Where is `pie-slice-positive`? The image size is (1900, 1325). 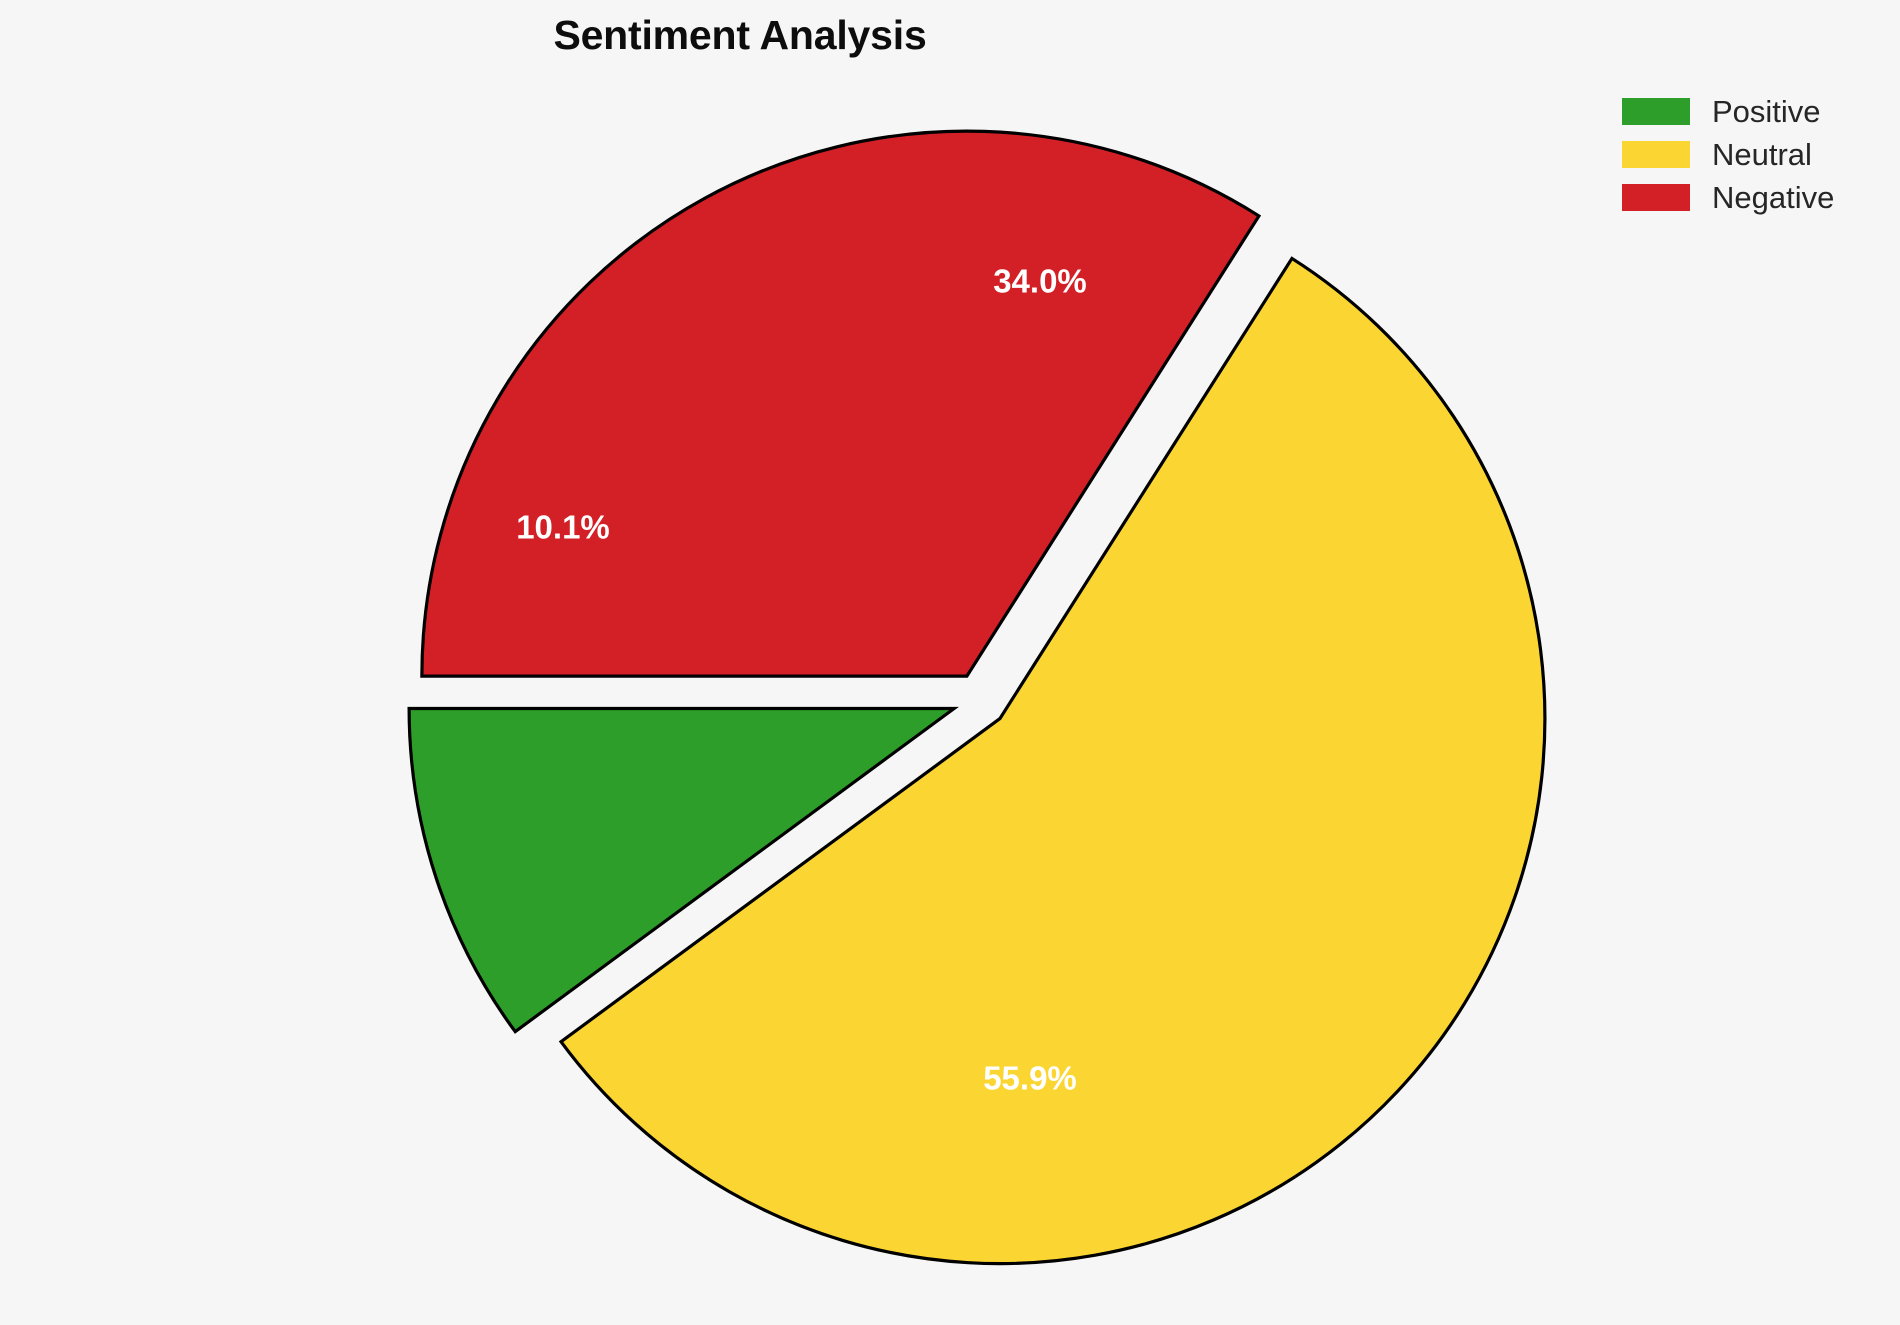 pie-slice-positive is located at coordinates (683, 870).